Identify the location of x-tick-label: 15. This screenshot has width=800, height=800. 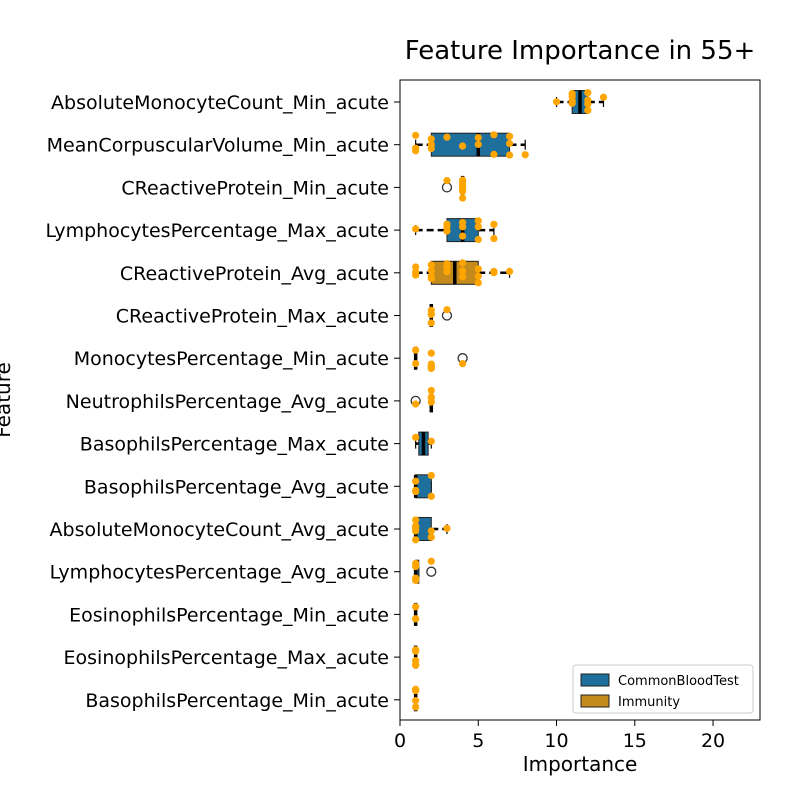
(635, 741).